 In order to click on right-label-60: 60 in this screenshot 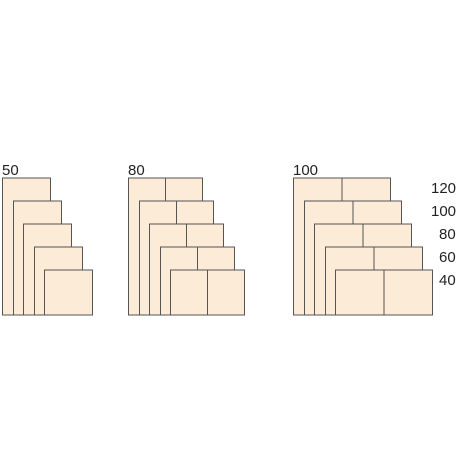, I will do `click(447, 257)`.